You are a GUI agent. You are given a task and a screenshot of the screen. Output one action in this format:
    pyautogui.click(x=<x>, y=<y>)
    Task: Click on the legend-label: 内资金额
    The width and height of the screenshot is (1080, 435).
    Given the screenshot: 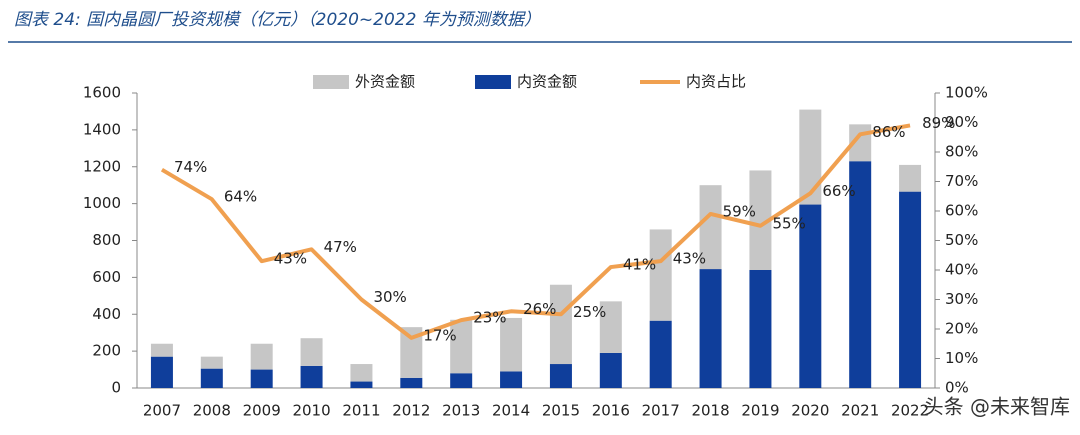 What is the action you would take?
    pyautogui.click(x=547, y=82)
    